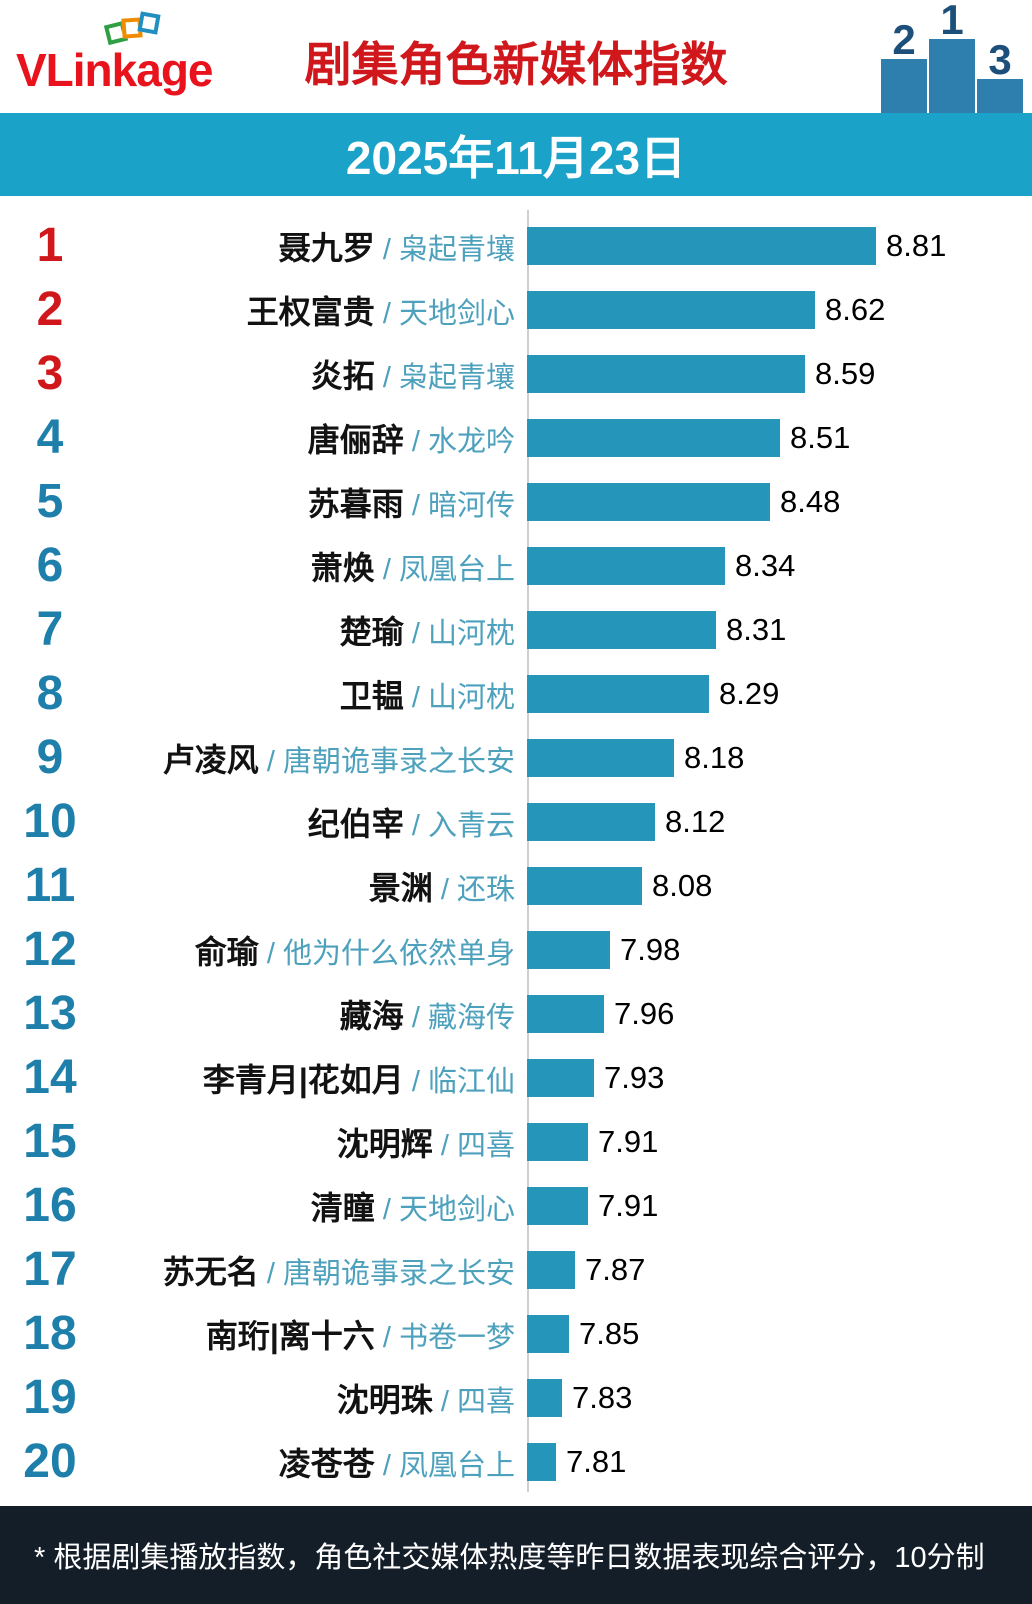  What do you see at coordinates (50, 437) in the screenshot?
I see `rank-label: 4` at bounding box center [50, 437].